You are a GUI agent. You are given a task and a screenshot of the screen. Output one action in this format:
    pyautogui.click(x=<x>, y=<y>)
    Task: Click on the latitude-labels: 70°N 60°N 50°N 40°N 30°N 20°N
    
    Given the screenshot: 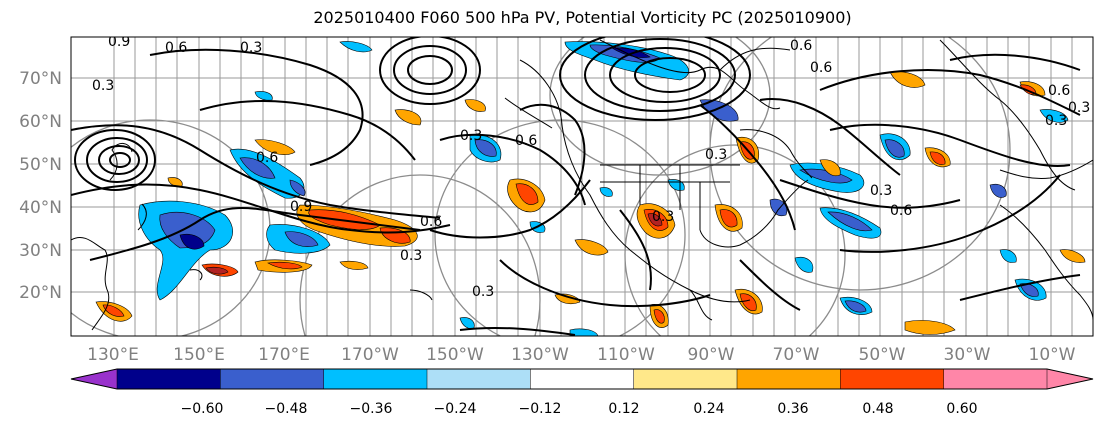 What is the action you would take?
    pyautogui.click(x=40, y=186)
    